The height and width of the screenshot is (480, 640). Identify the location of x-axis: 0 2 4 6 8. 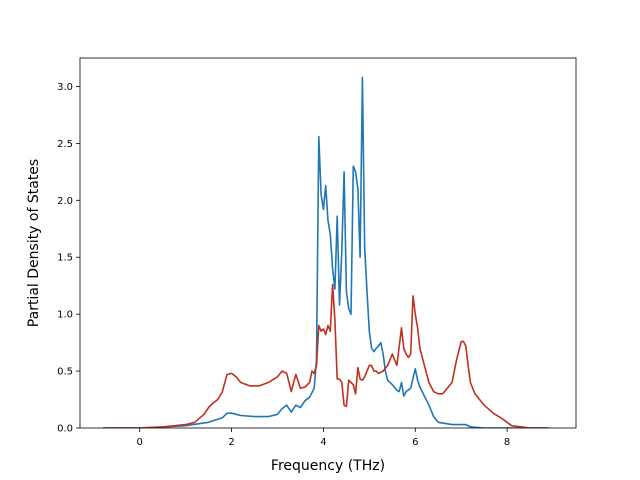
(323, 438).